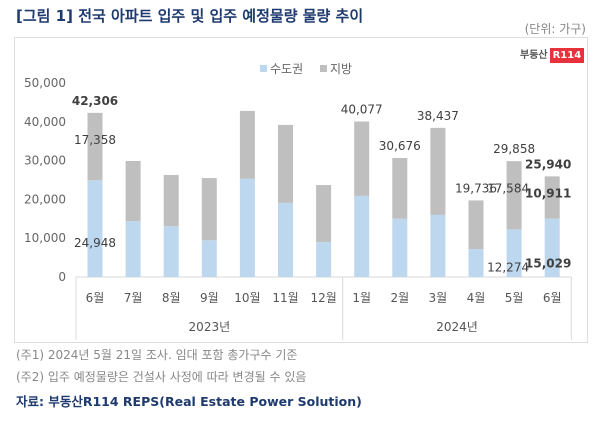 The height and width of the screenshot is (422, 600). I want to click on x-tick-label: 12월, so click(323, 298).